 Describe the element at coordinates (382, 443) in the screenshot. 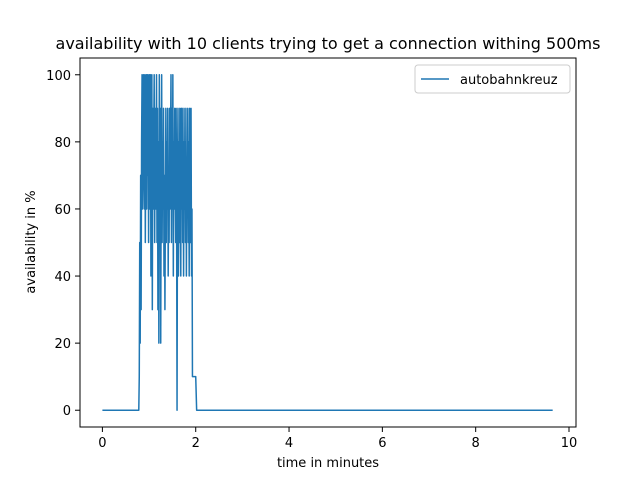

I see `x-tick-label: 6` at that location.